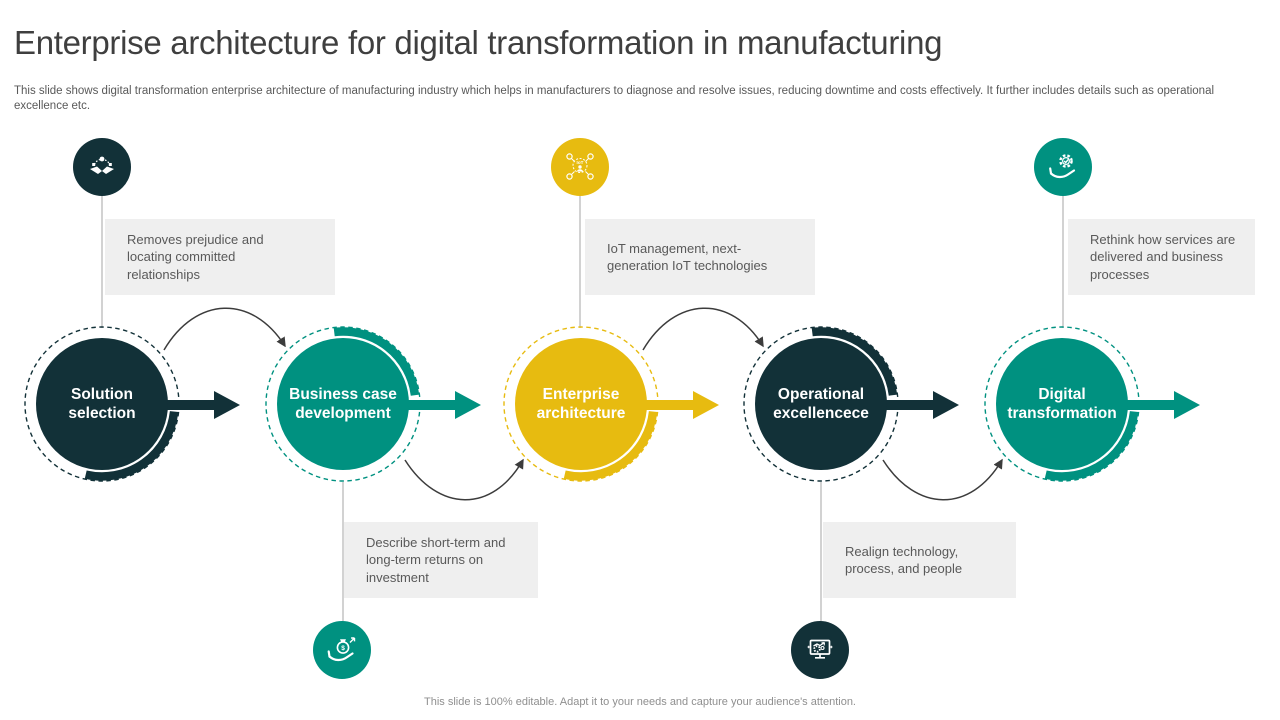 The image size is (1280, 720). I want to click on step-label-solution-selection: Solution selection, so click(102, 404).